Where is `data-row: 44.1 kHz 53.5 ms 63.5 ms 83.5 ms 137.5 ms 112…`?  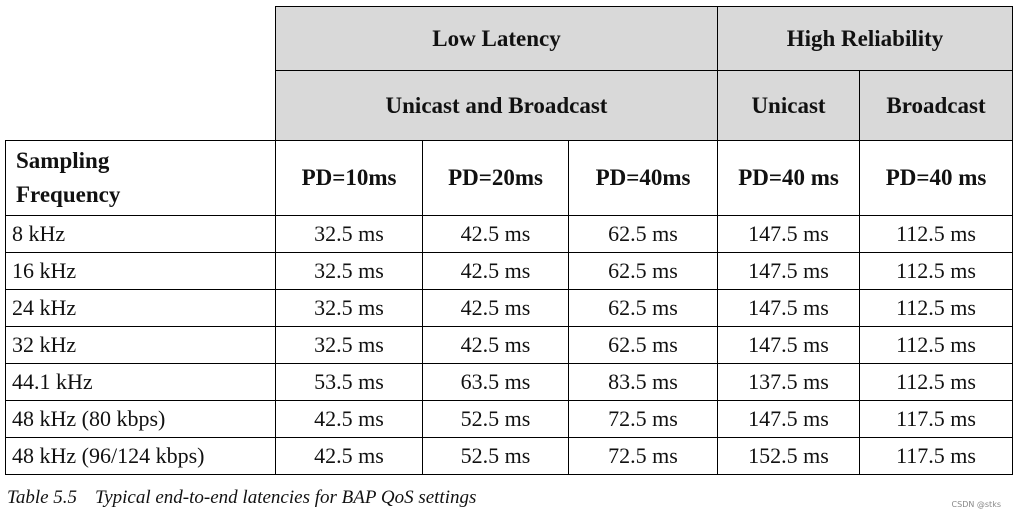
data-row: 44.1 kHz 53.5 ms 63.5 ms 83.5 ms 137.5 ms 112… is located at coordinates (509, 382).